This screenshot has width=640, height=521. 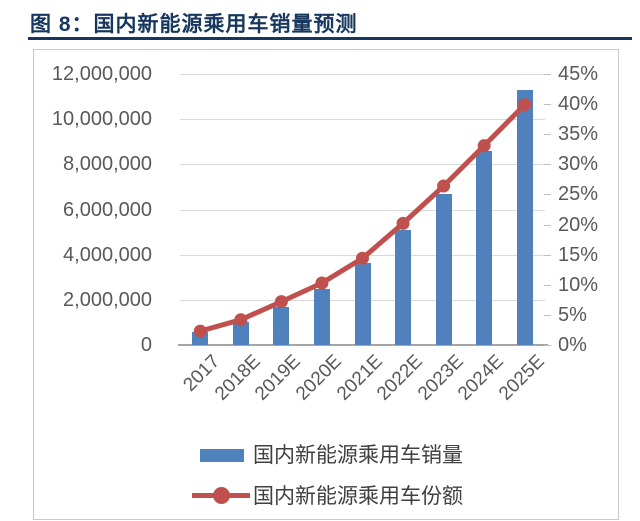 What do you see at coordinates (101, 74) in the screenshot?
I see `left-axis-tick-label: 12,000,000` at bounding box center [101, 74].